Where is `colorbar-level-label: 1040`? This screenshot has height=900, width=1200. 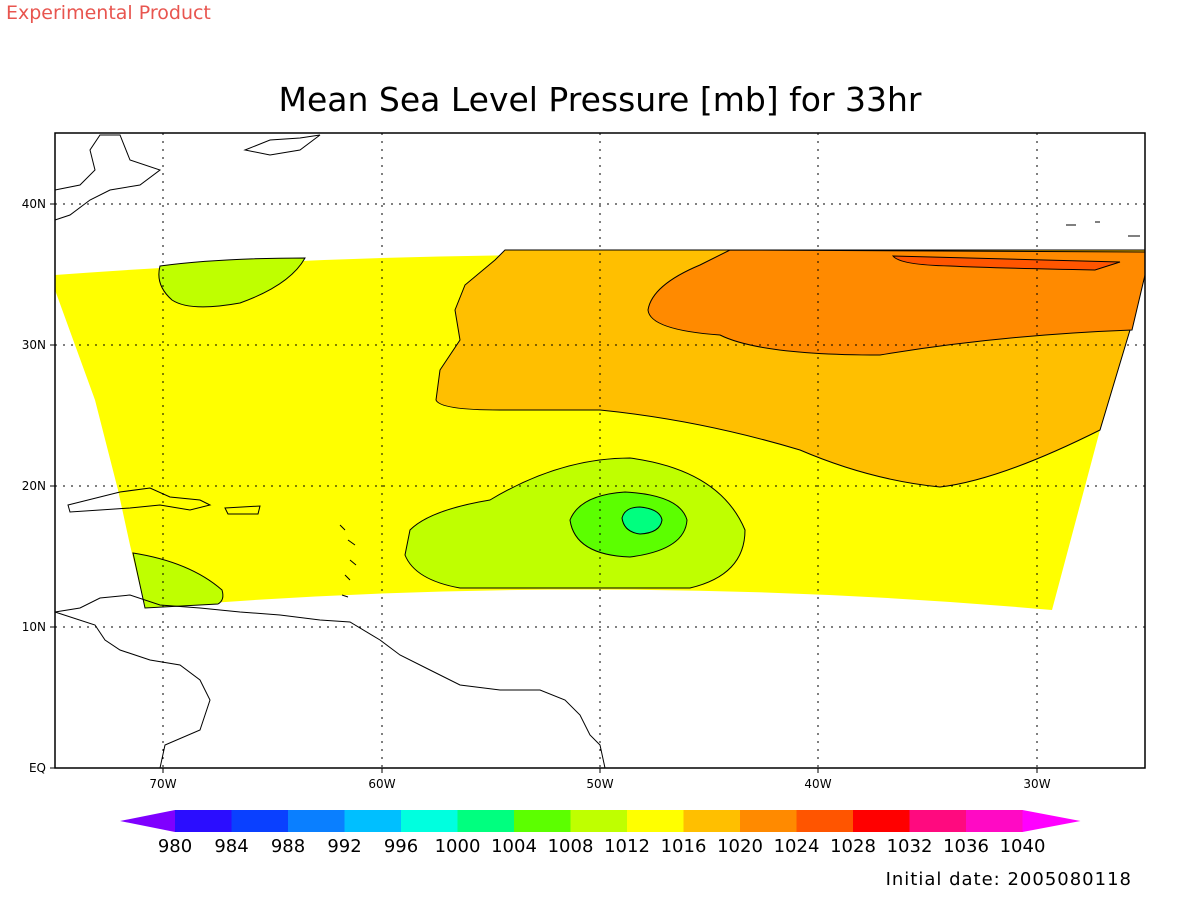
colorbar-level-label: 1040 is located at coordinates (1023, 846).